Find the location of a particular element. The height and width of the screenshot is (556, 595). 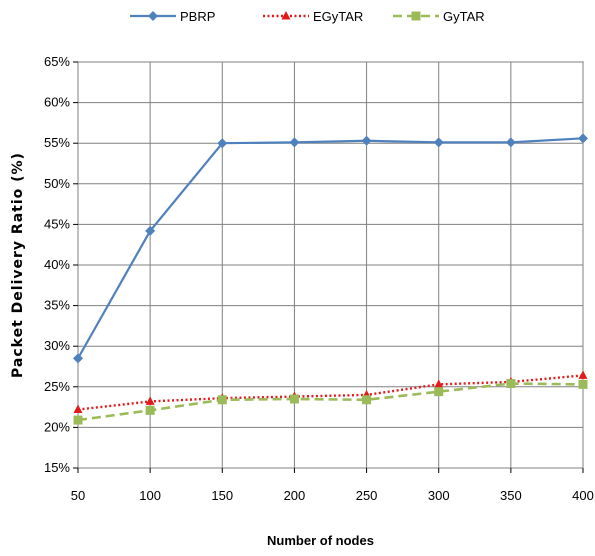

x-tick-label: 100 is located at coordinates (150, 495).